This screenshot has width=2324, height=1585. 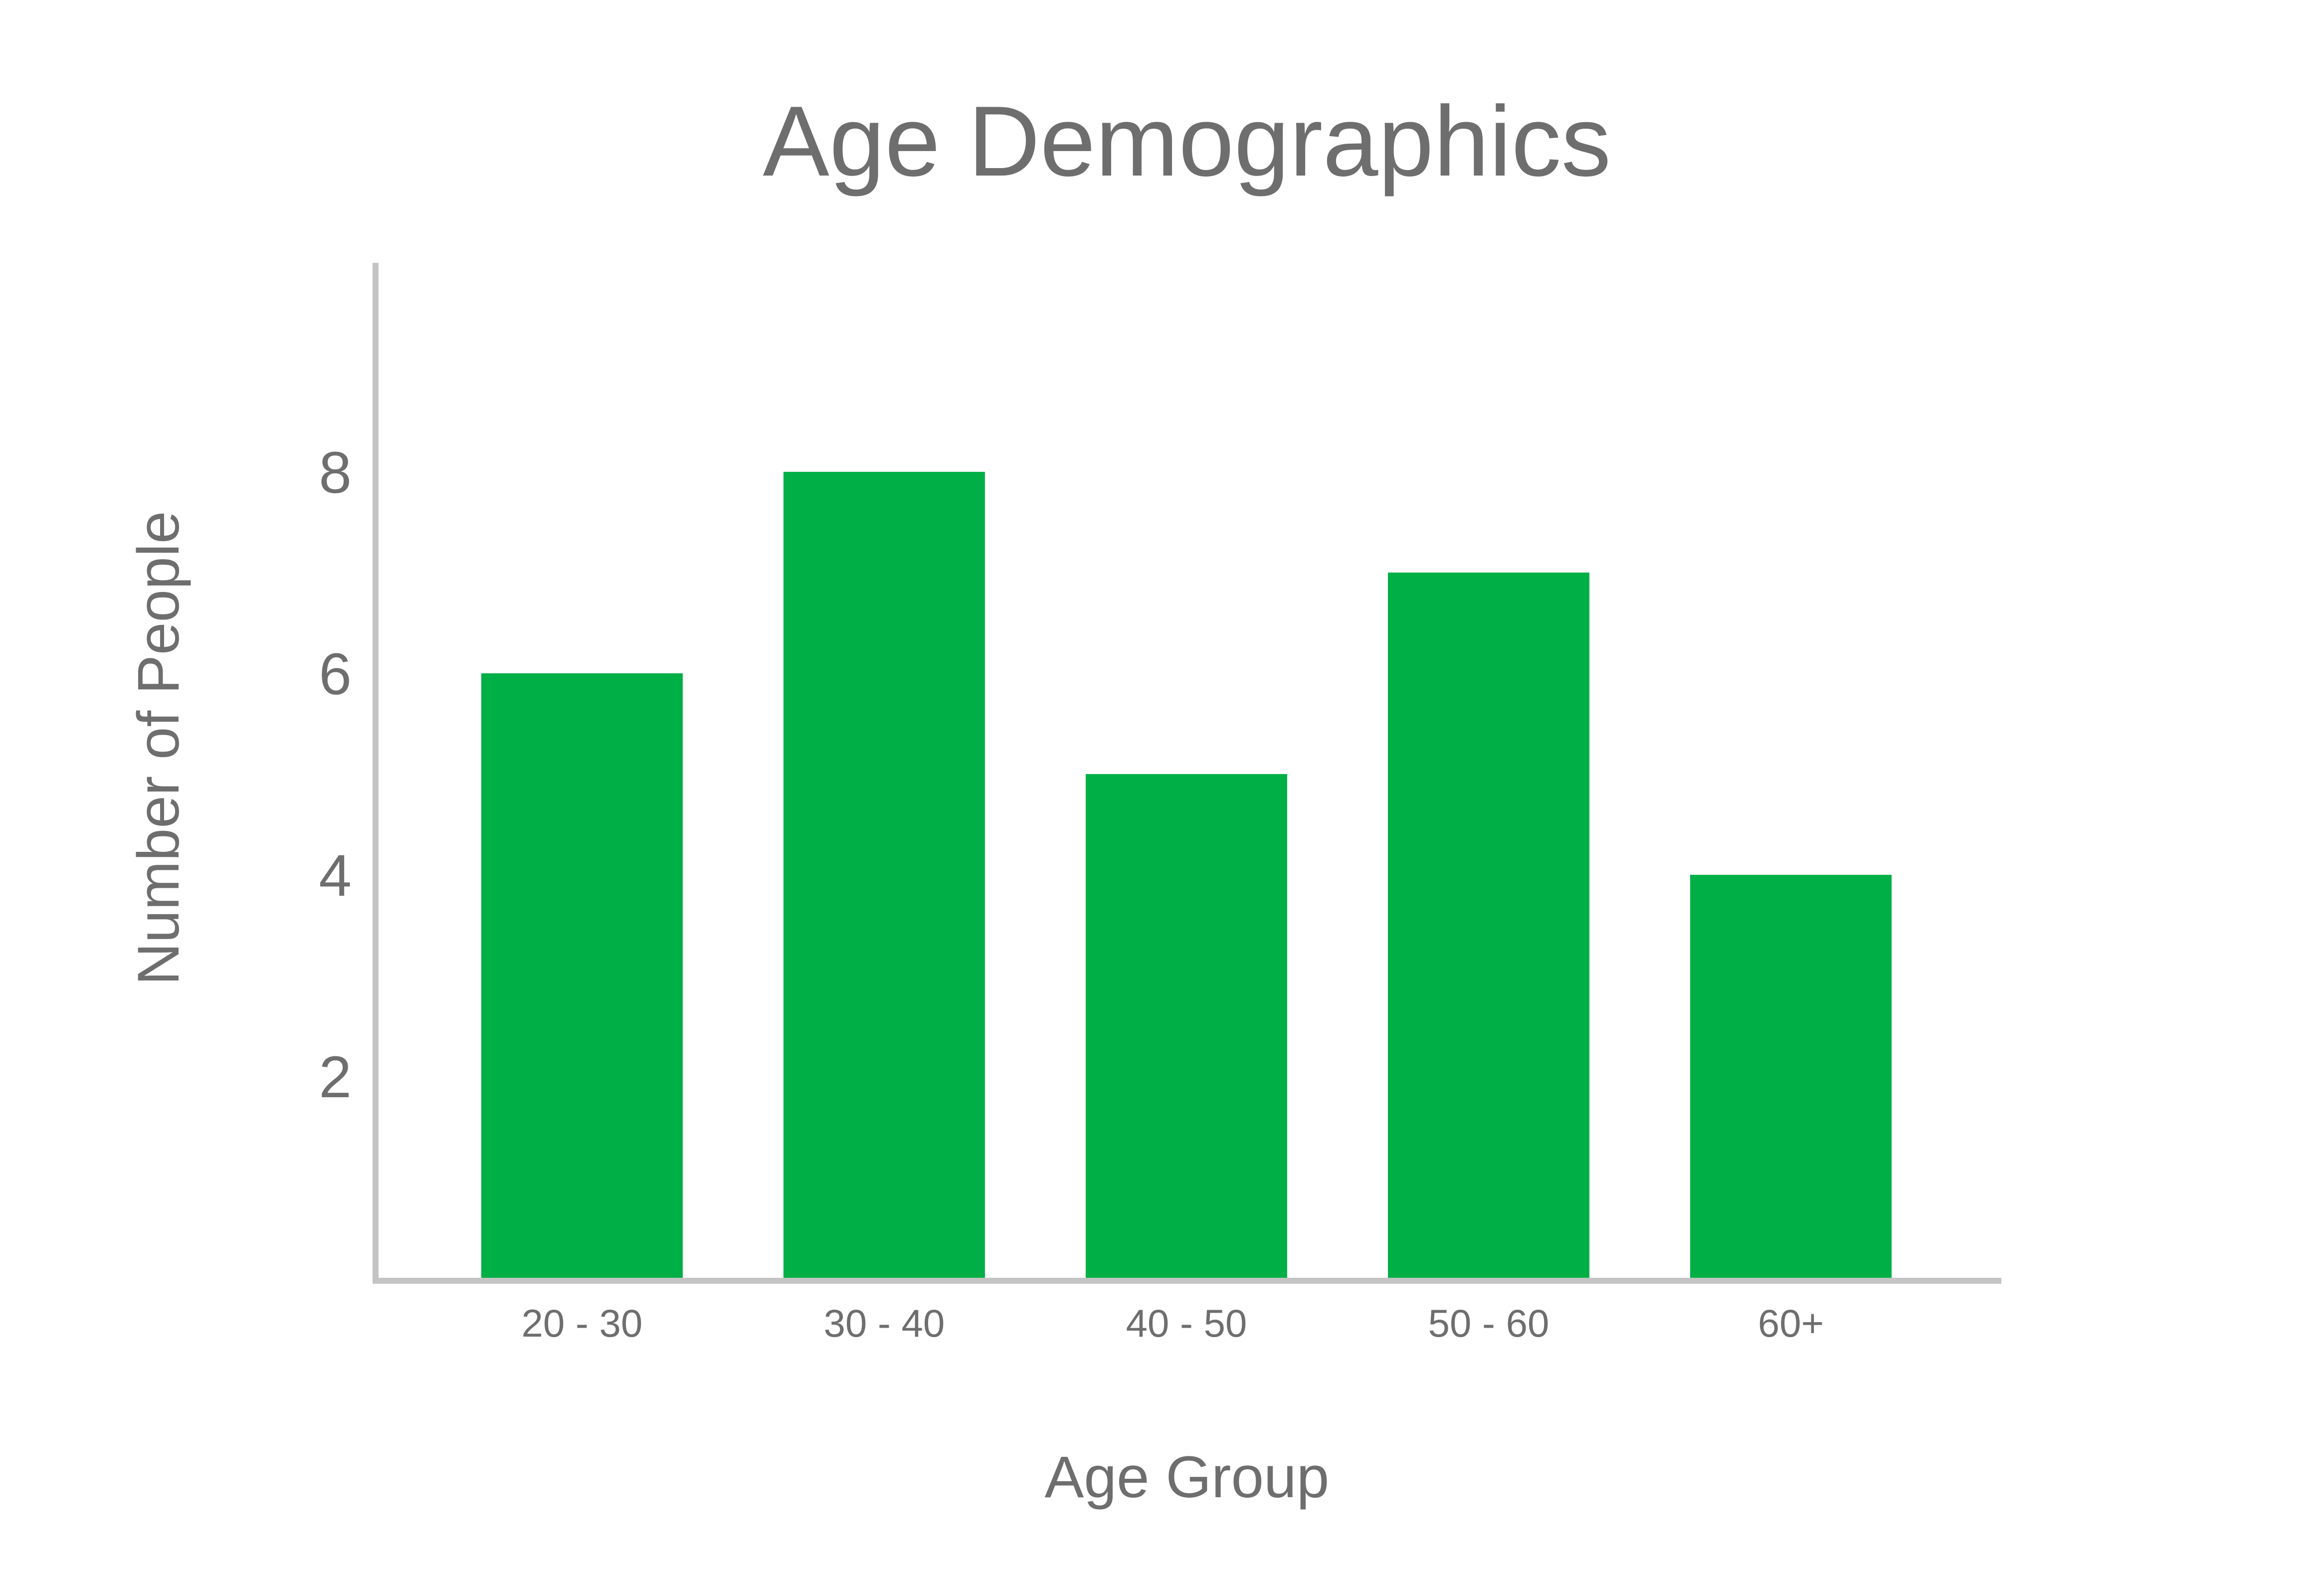 What do you see at coordinates (335, 473) in the screenshot?
I see `y-tick-label: 8` at bounding box center [335, 473].